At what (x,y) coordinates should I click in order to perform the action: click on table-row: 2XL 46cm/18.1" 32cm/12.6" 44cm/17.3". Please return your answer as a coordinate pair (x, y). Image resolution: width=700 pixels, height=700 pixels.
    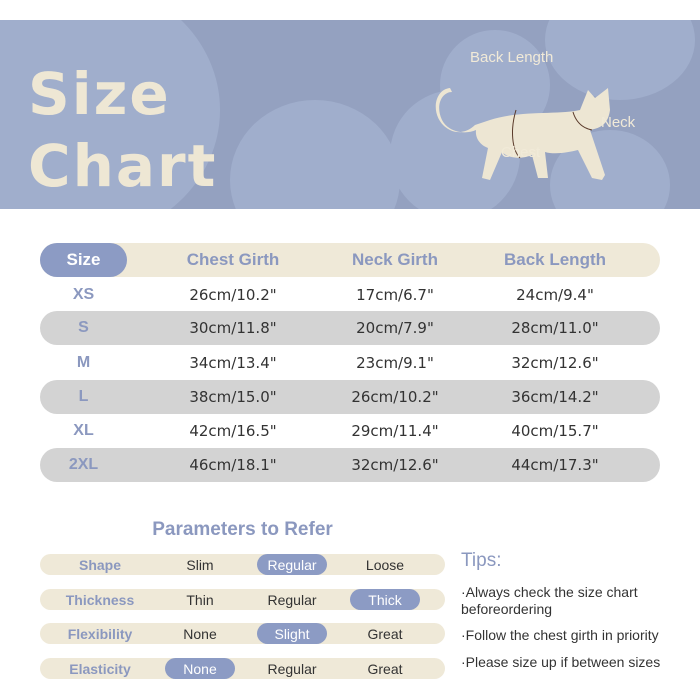
    Looking at the image, I should click on (350, 465).